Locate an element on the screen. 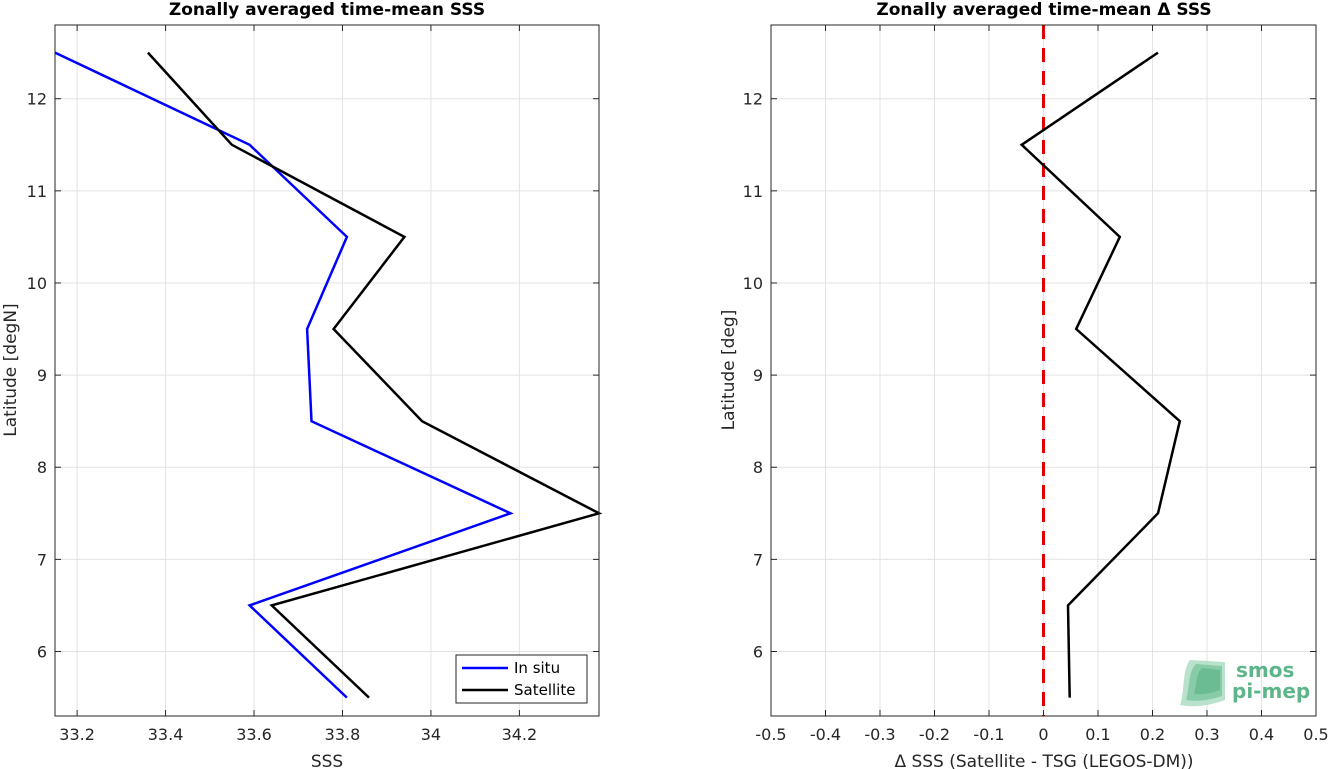 Image resolution: width=1330 pixels, height=769 pixels. legend-box is located at coordinates (521, 679).